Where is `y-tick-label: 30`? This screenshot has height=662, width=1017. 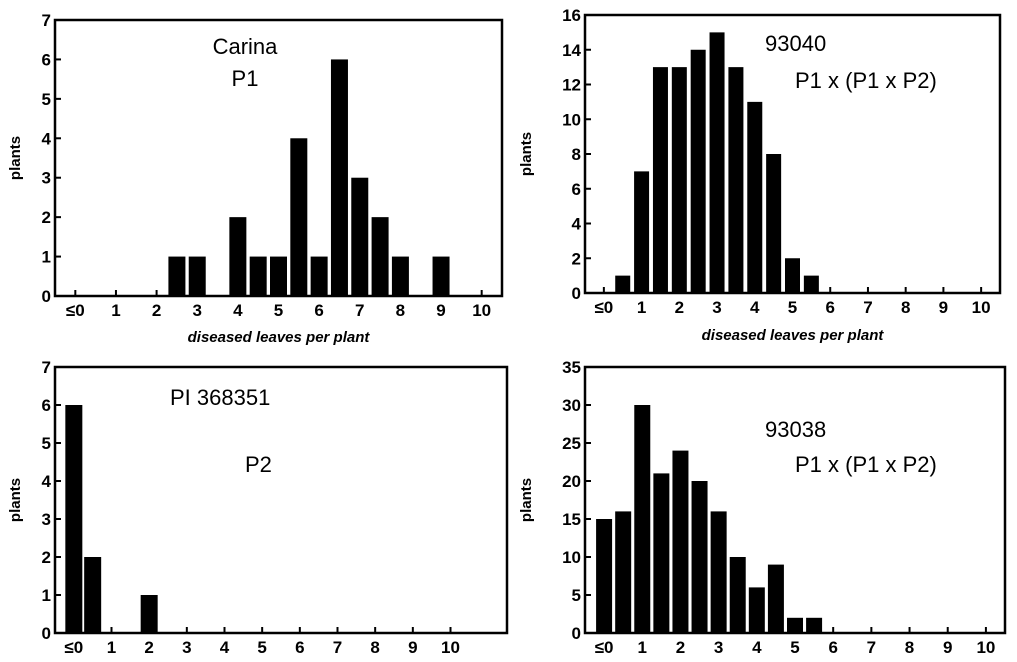
y-tick-label: 30 is located at coordinates (571, 405).